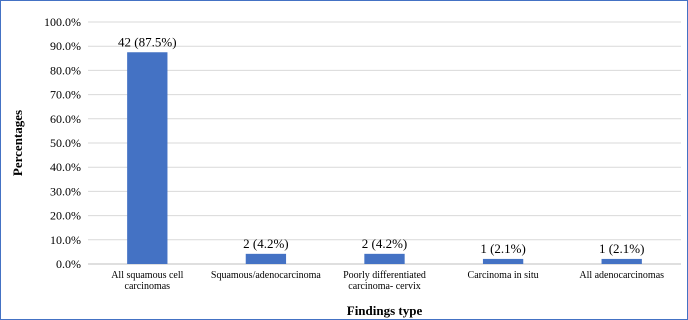 The height and width of the screenshot is (320, 688). What do you see at coordinates (65, 95) in the screenshot?
I see `y-tick-label: 70.0%` at bounding box center [65, 95].